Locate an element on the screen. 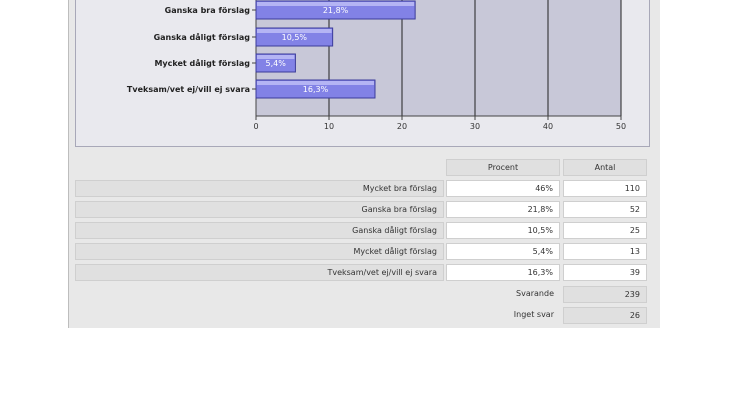 The height and width of the screenshot is (419, 746). row-label: Ganska dåligt förslag is located at coordinates (259, 230).